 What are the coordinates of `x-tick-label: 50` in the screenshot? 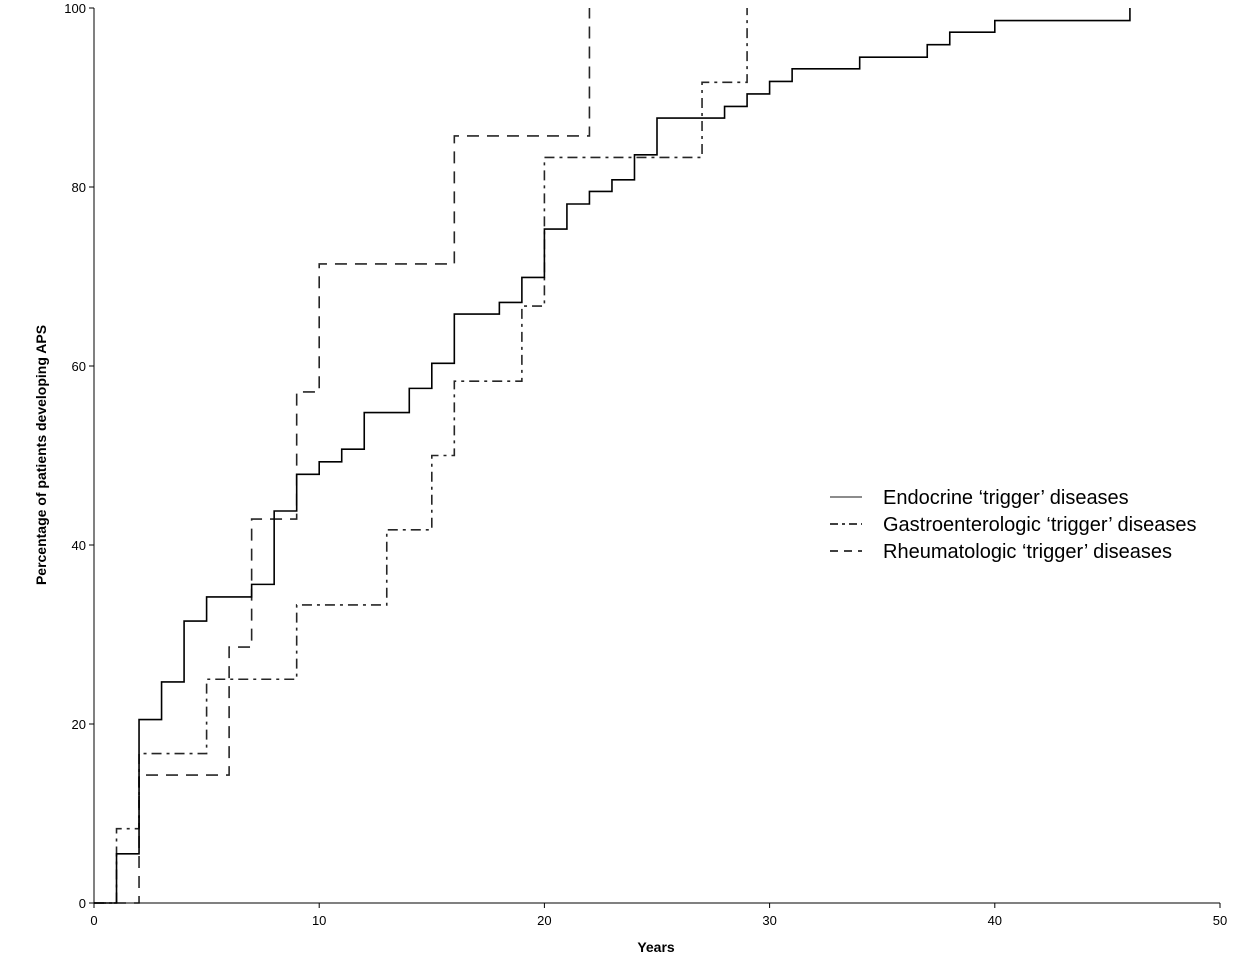 It's located at (1220, 920).